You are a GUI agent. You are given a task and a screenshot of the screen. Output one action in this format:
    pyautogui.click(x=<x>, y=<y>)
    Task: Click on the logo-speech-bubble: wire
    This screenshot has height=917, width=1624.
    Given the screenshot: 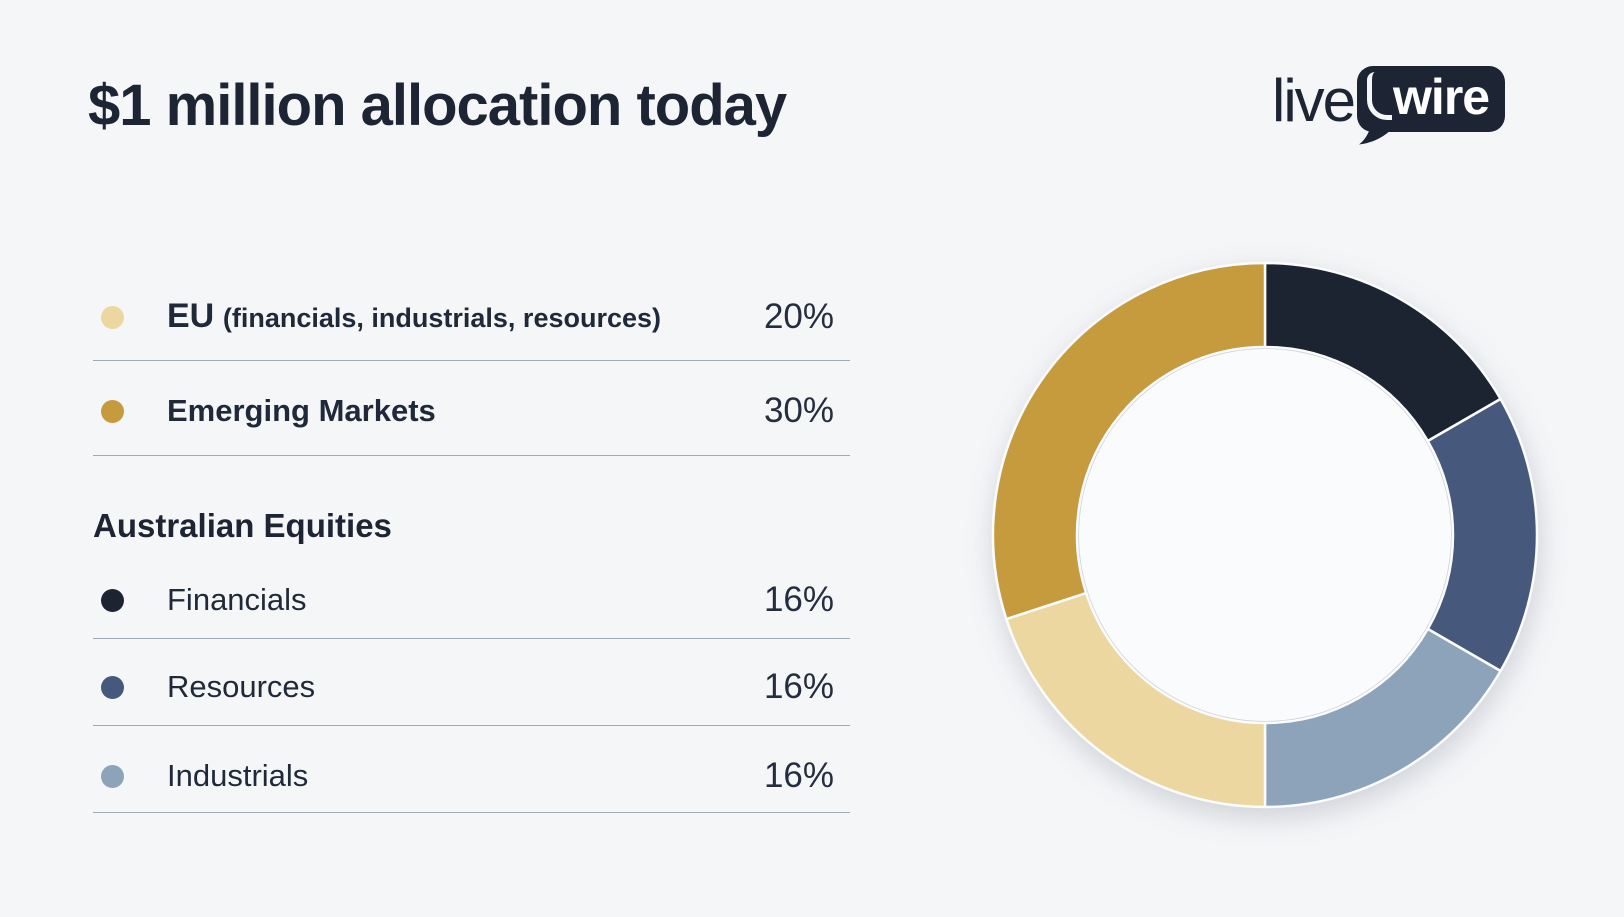 What is the action you would take?
    pyautogui.click(x=1431, y=105)
    